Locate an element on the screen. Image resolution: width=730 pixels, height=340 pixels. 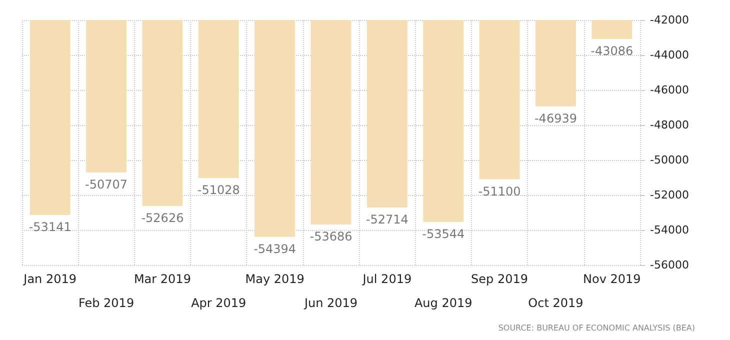
x-tick-label: Jan 2019 is located at coordinates (49, 279).